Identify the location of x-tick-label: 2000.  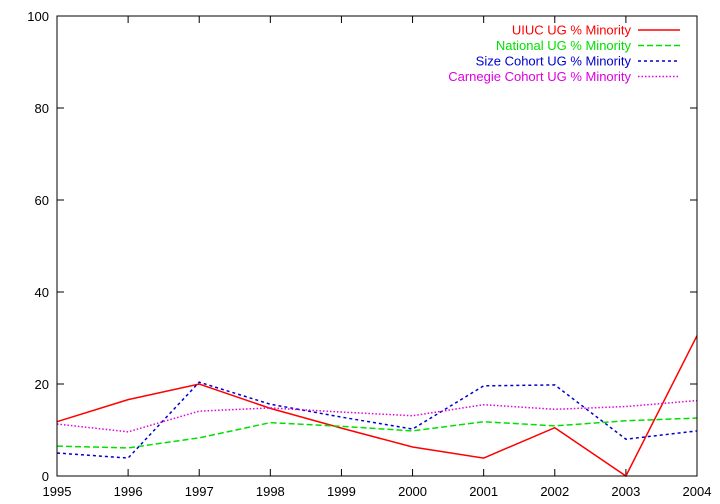
(412, 491).